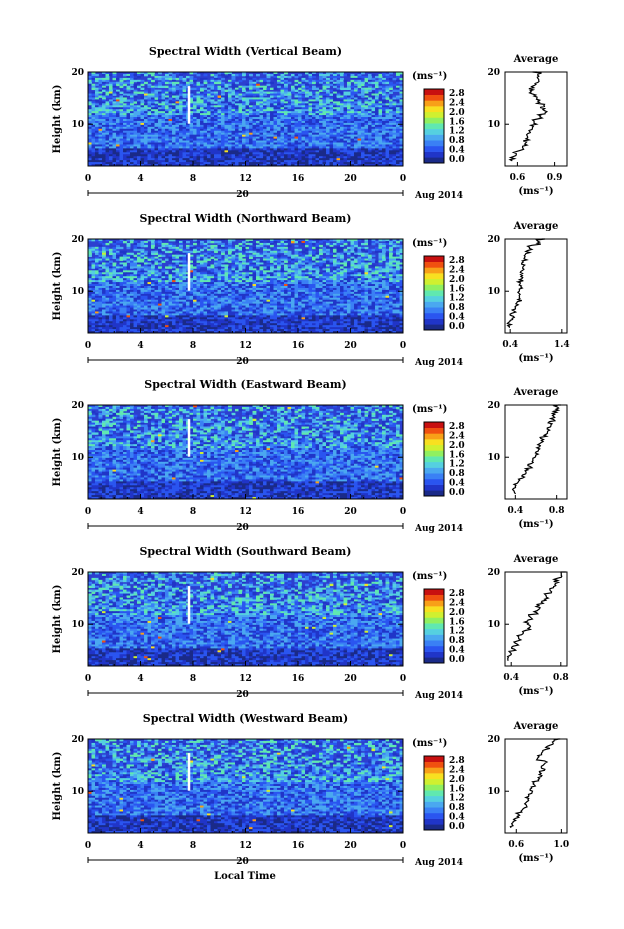 The image size is (624, 929). I want to click on avg-y-tick-label: 20, so click(493, 406).